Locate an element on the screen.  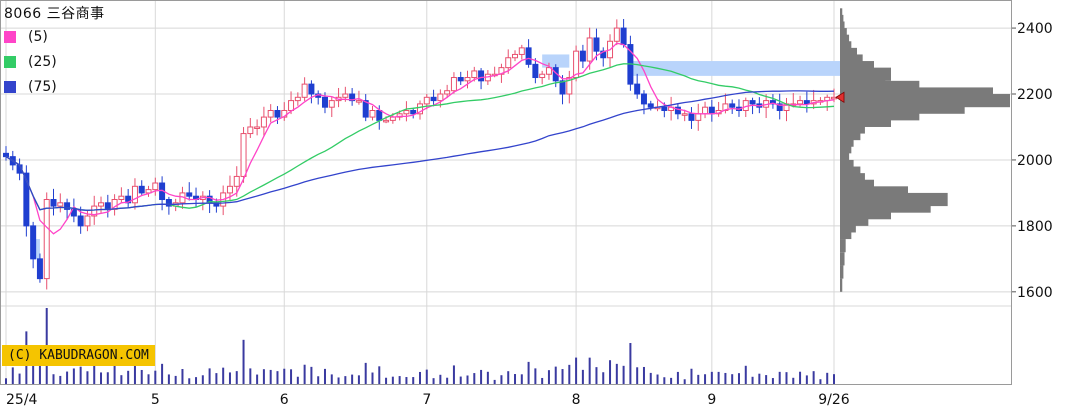
y-axis: 2400 2200 2000 1800 1600 is located at coordinates (1032, 161).